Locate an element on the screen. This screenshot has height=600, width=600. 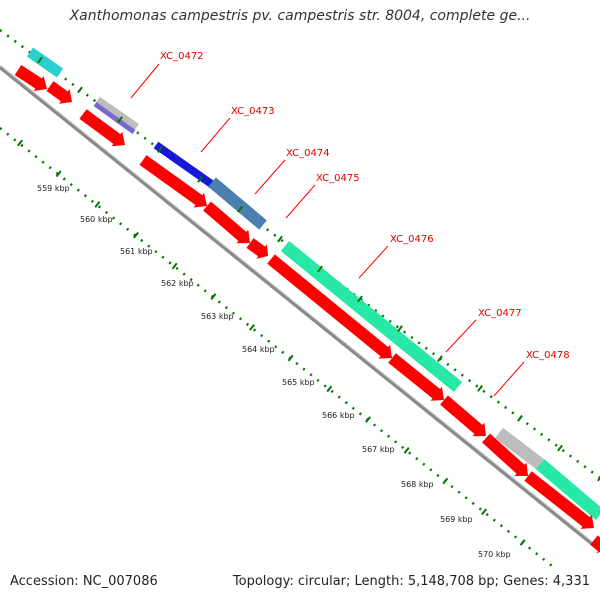
leader-line-xc0477 is located at coordinates (461, 336).